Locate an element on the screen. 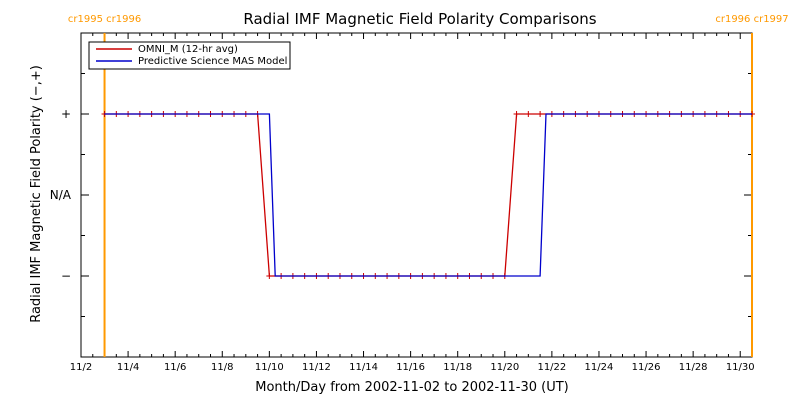 Image resolution: width=800 pixels, height=400 pixels. legend-label-omni: OMNI_M (12-hr avg) is located at coordinates (188, 49).